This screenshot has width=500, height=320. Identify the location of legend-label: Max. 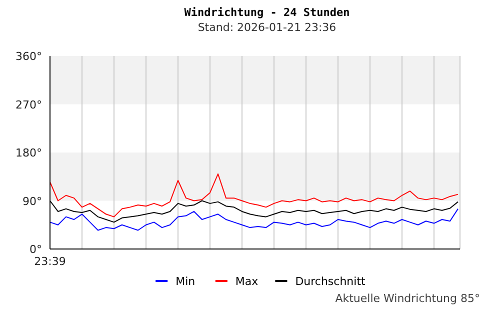
(247, 281).